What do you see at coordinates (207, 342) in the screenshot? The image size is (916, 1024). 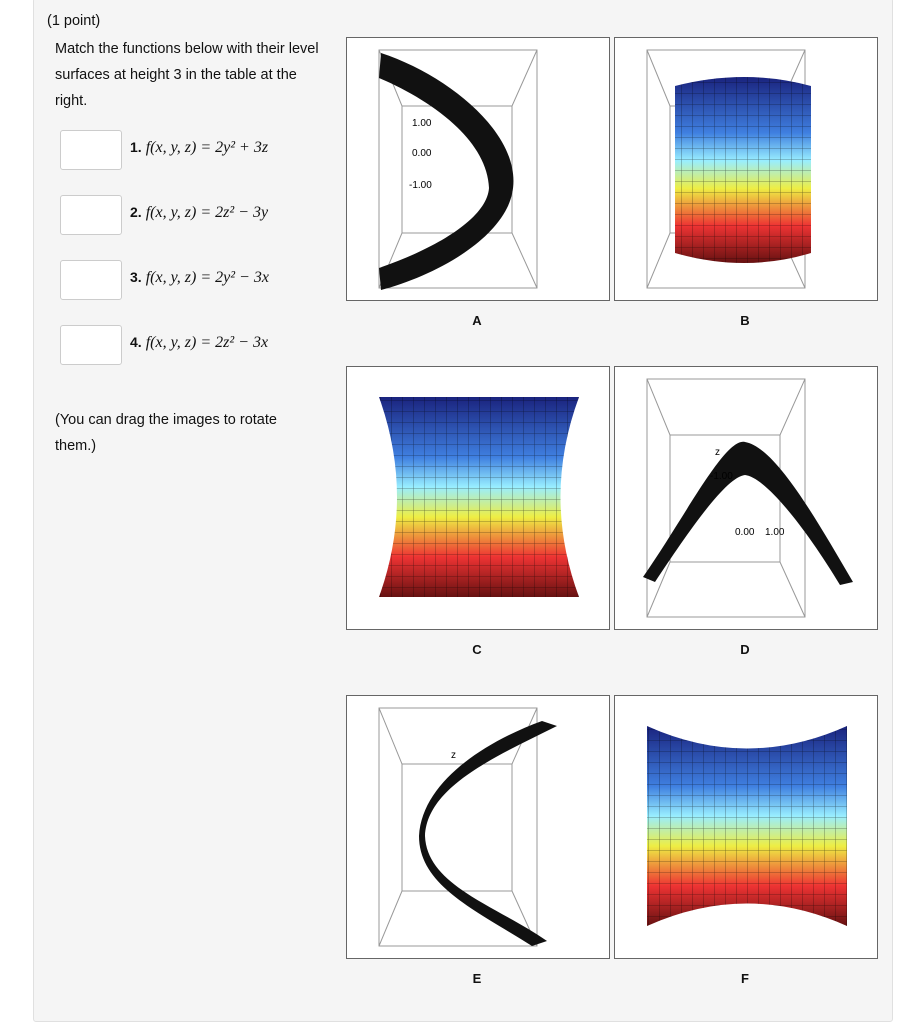 I see `item-formula: f(x, y, z) = 2z² − 3x` at bounding box center [207, 342].